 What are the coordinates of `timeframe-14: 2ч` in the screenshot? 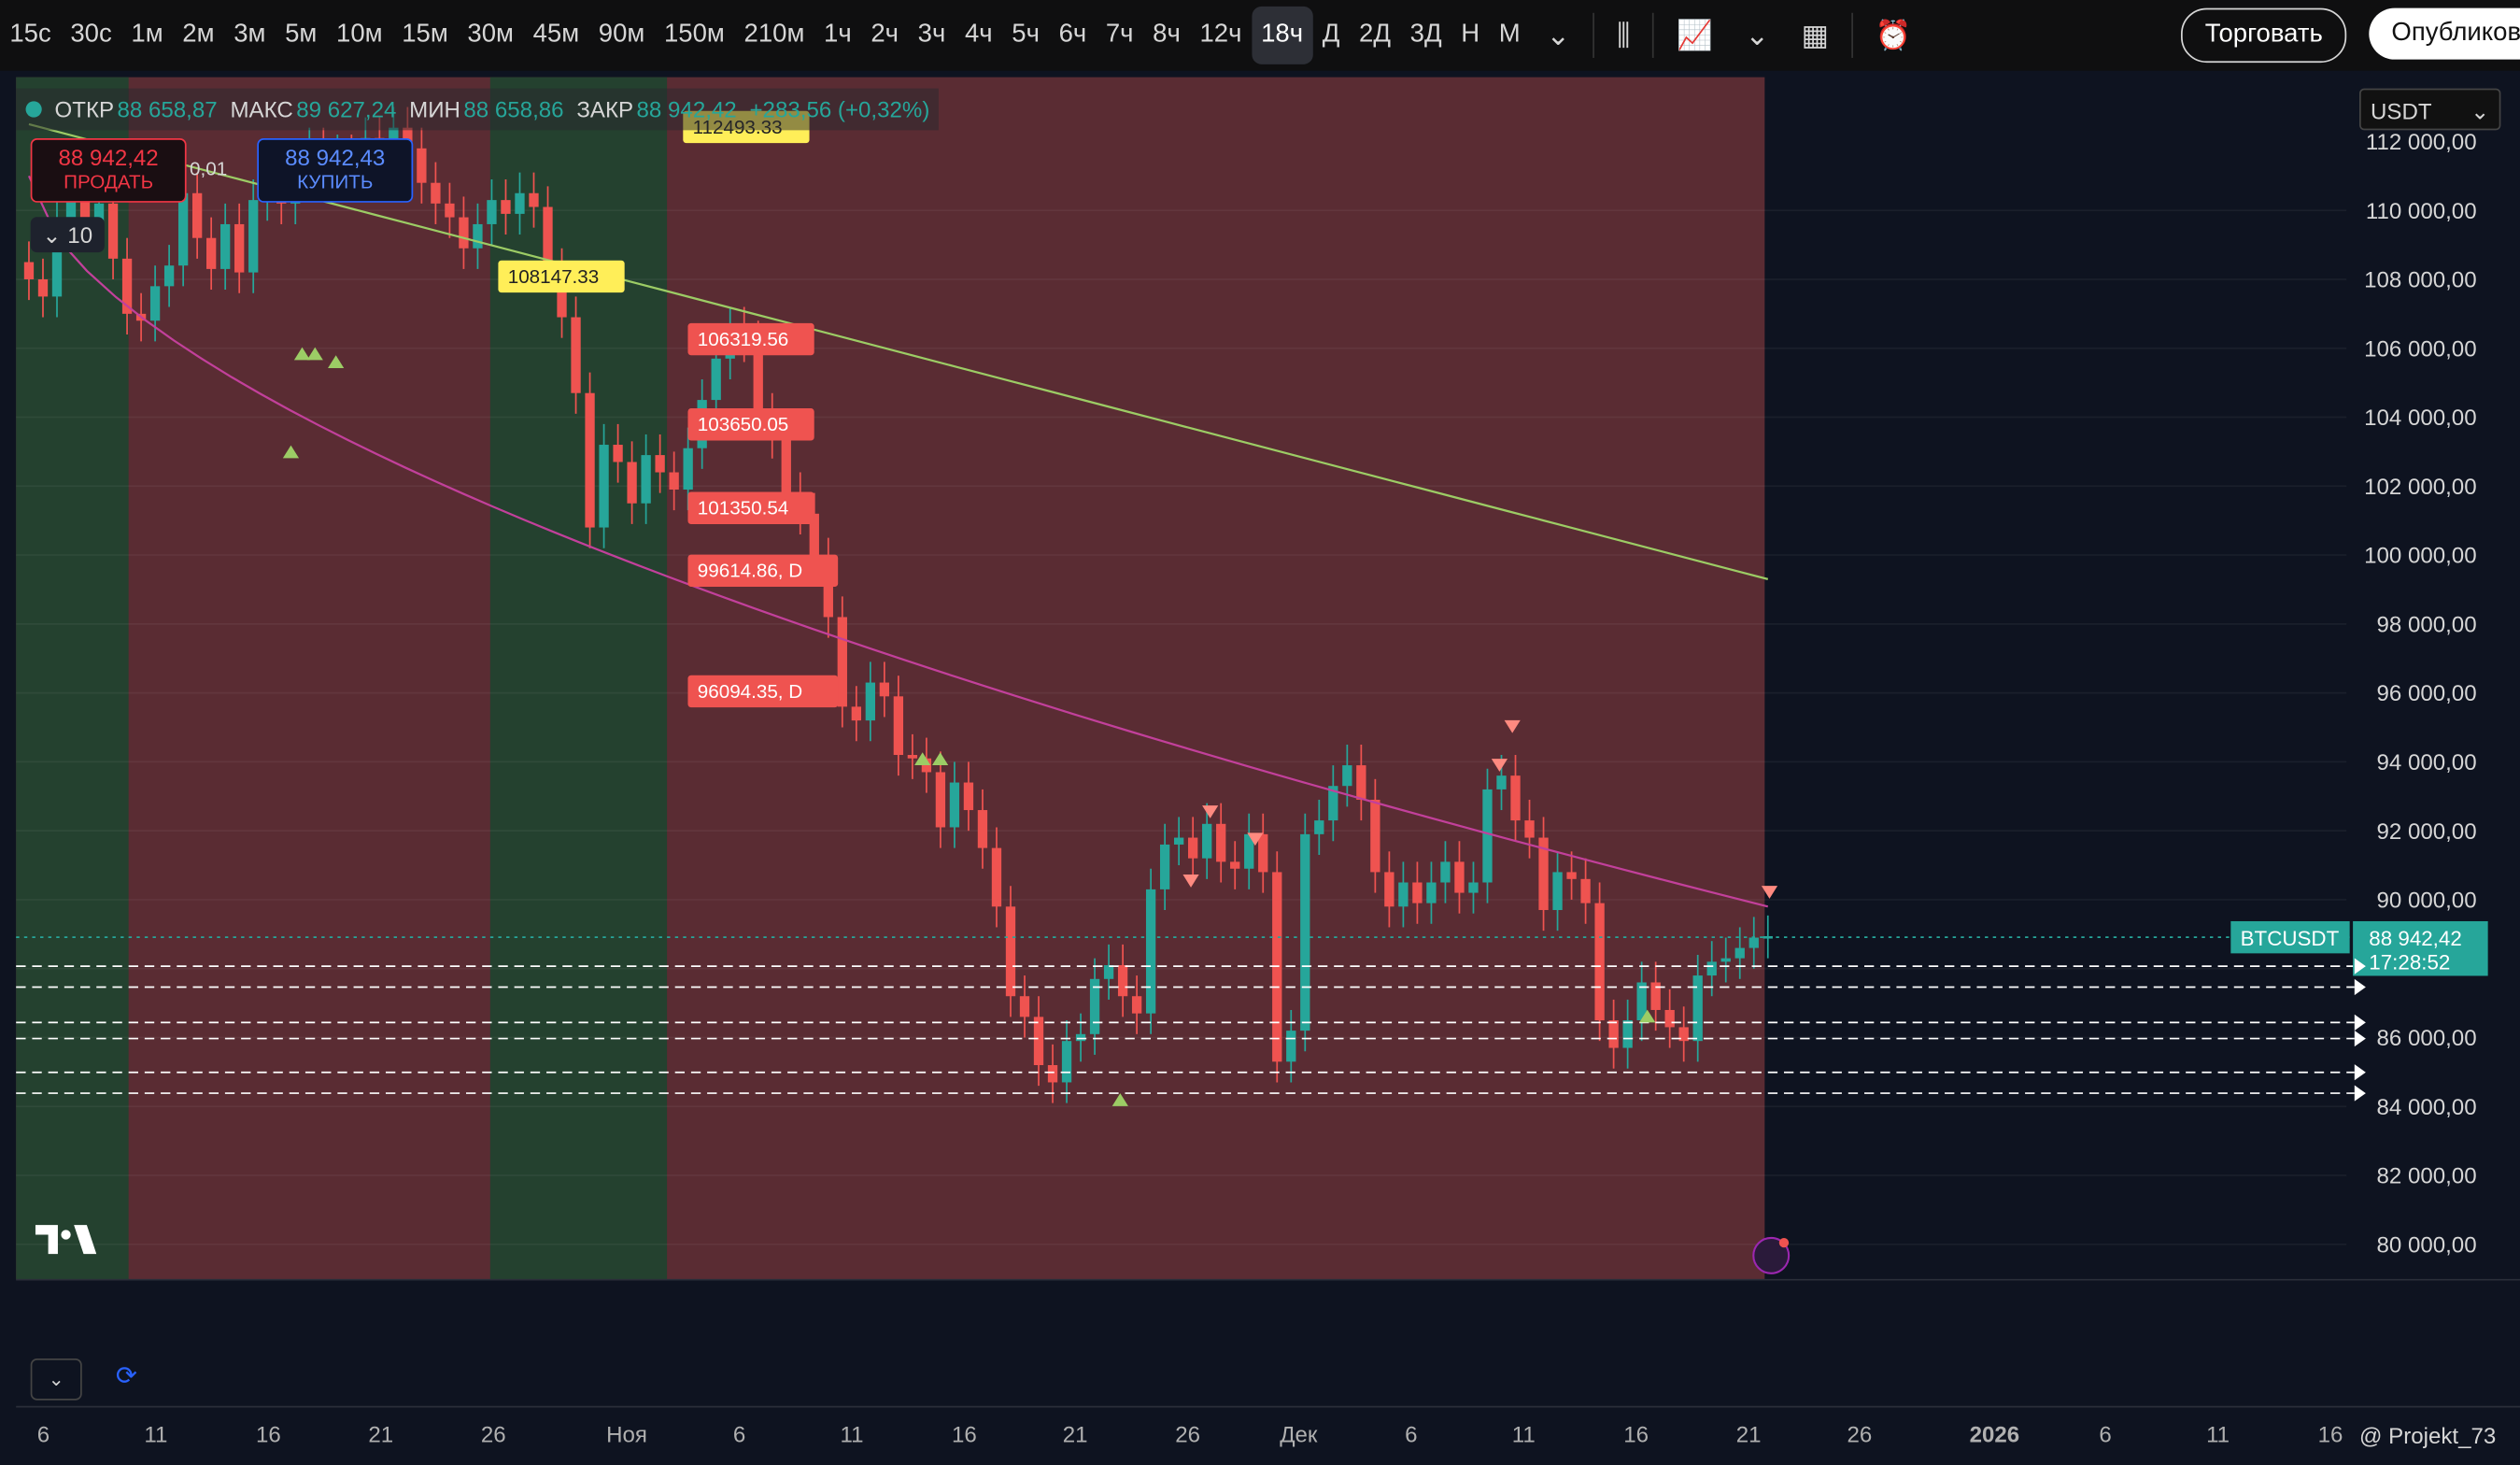 It's located at (885, 35).